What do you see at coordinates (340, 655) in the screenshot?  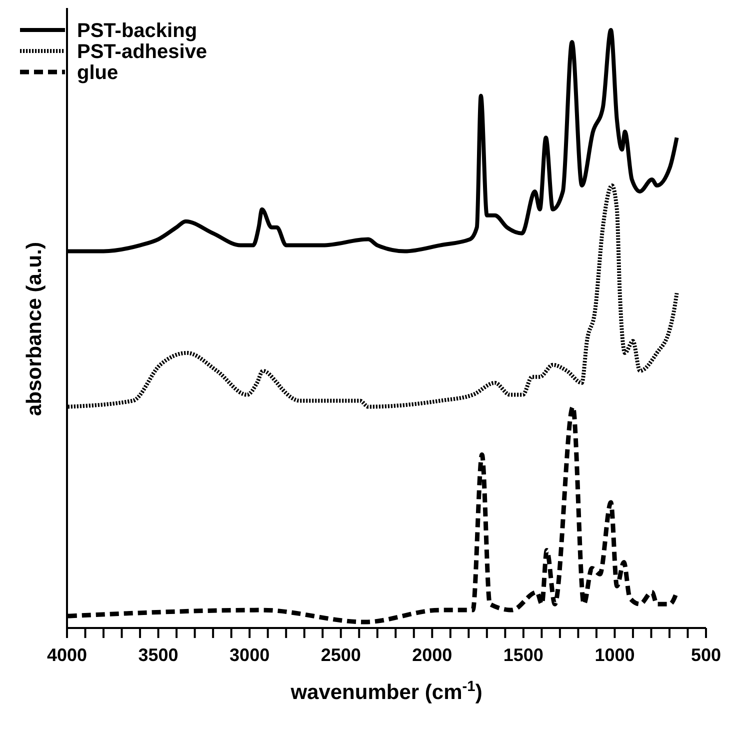 I see `x-tick-label: 2500` at bounding box center [340, 655].